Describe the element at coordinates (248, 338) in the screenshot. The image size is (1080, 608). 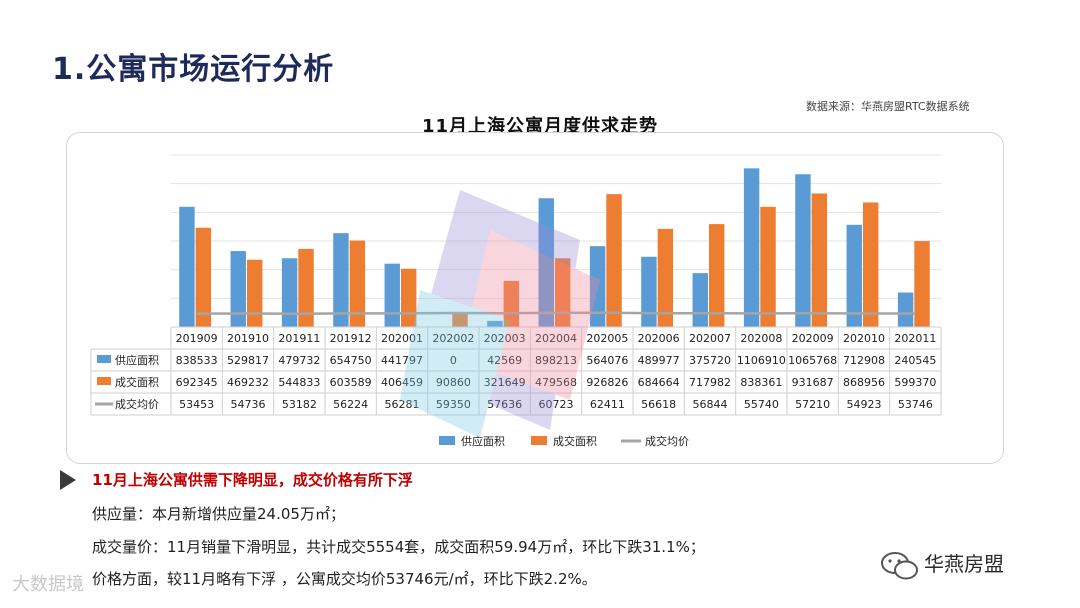
I see `category-label: 201910` at that location.